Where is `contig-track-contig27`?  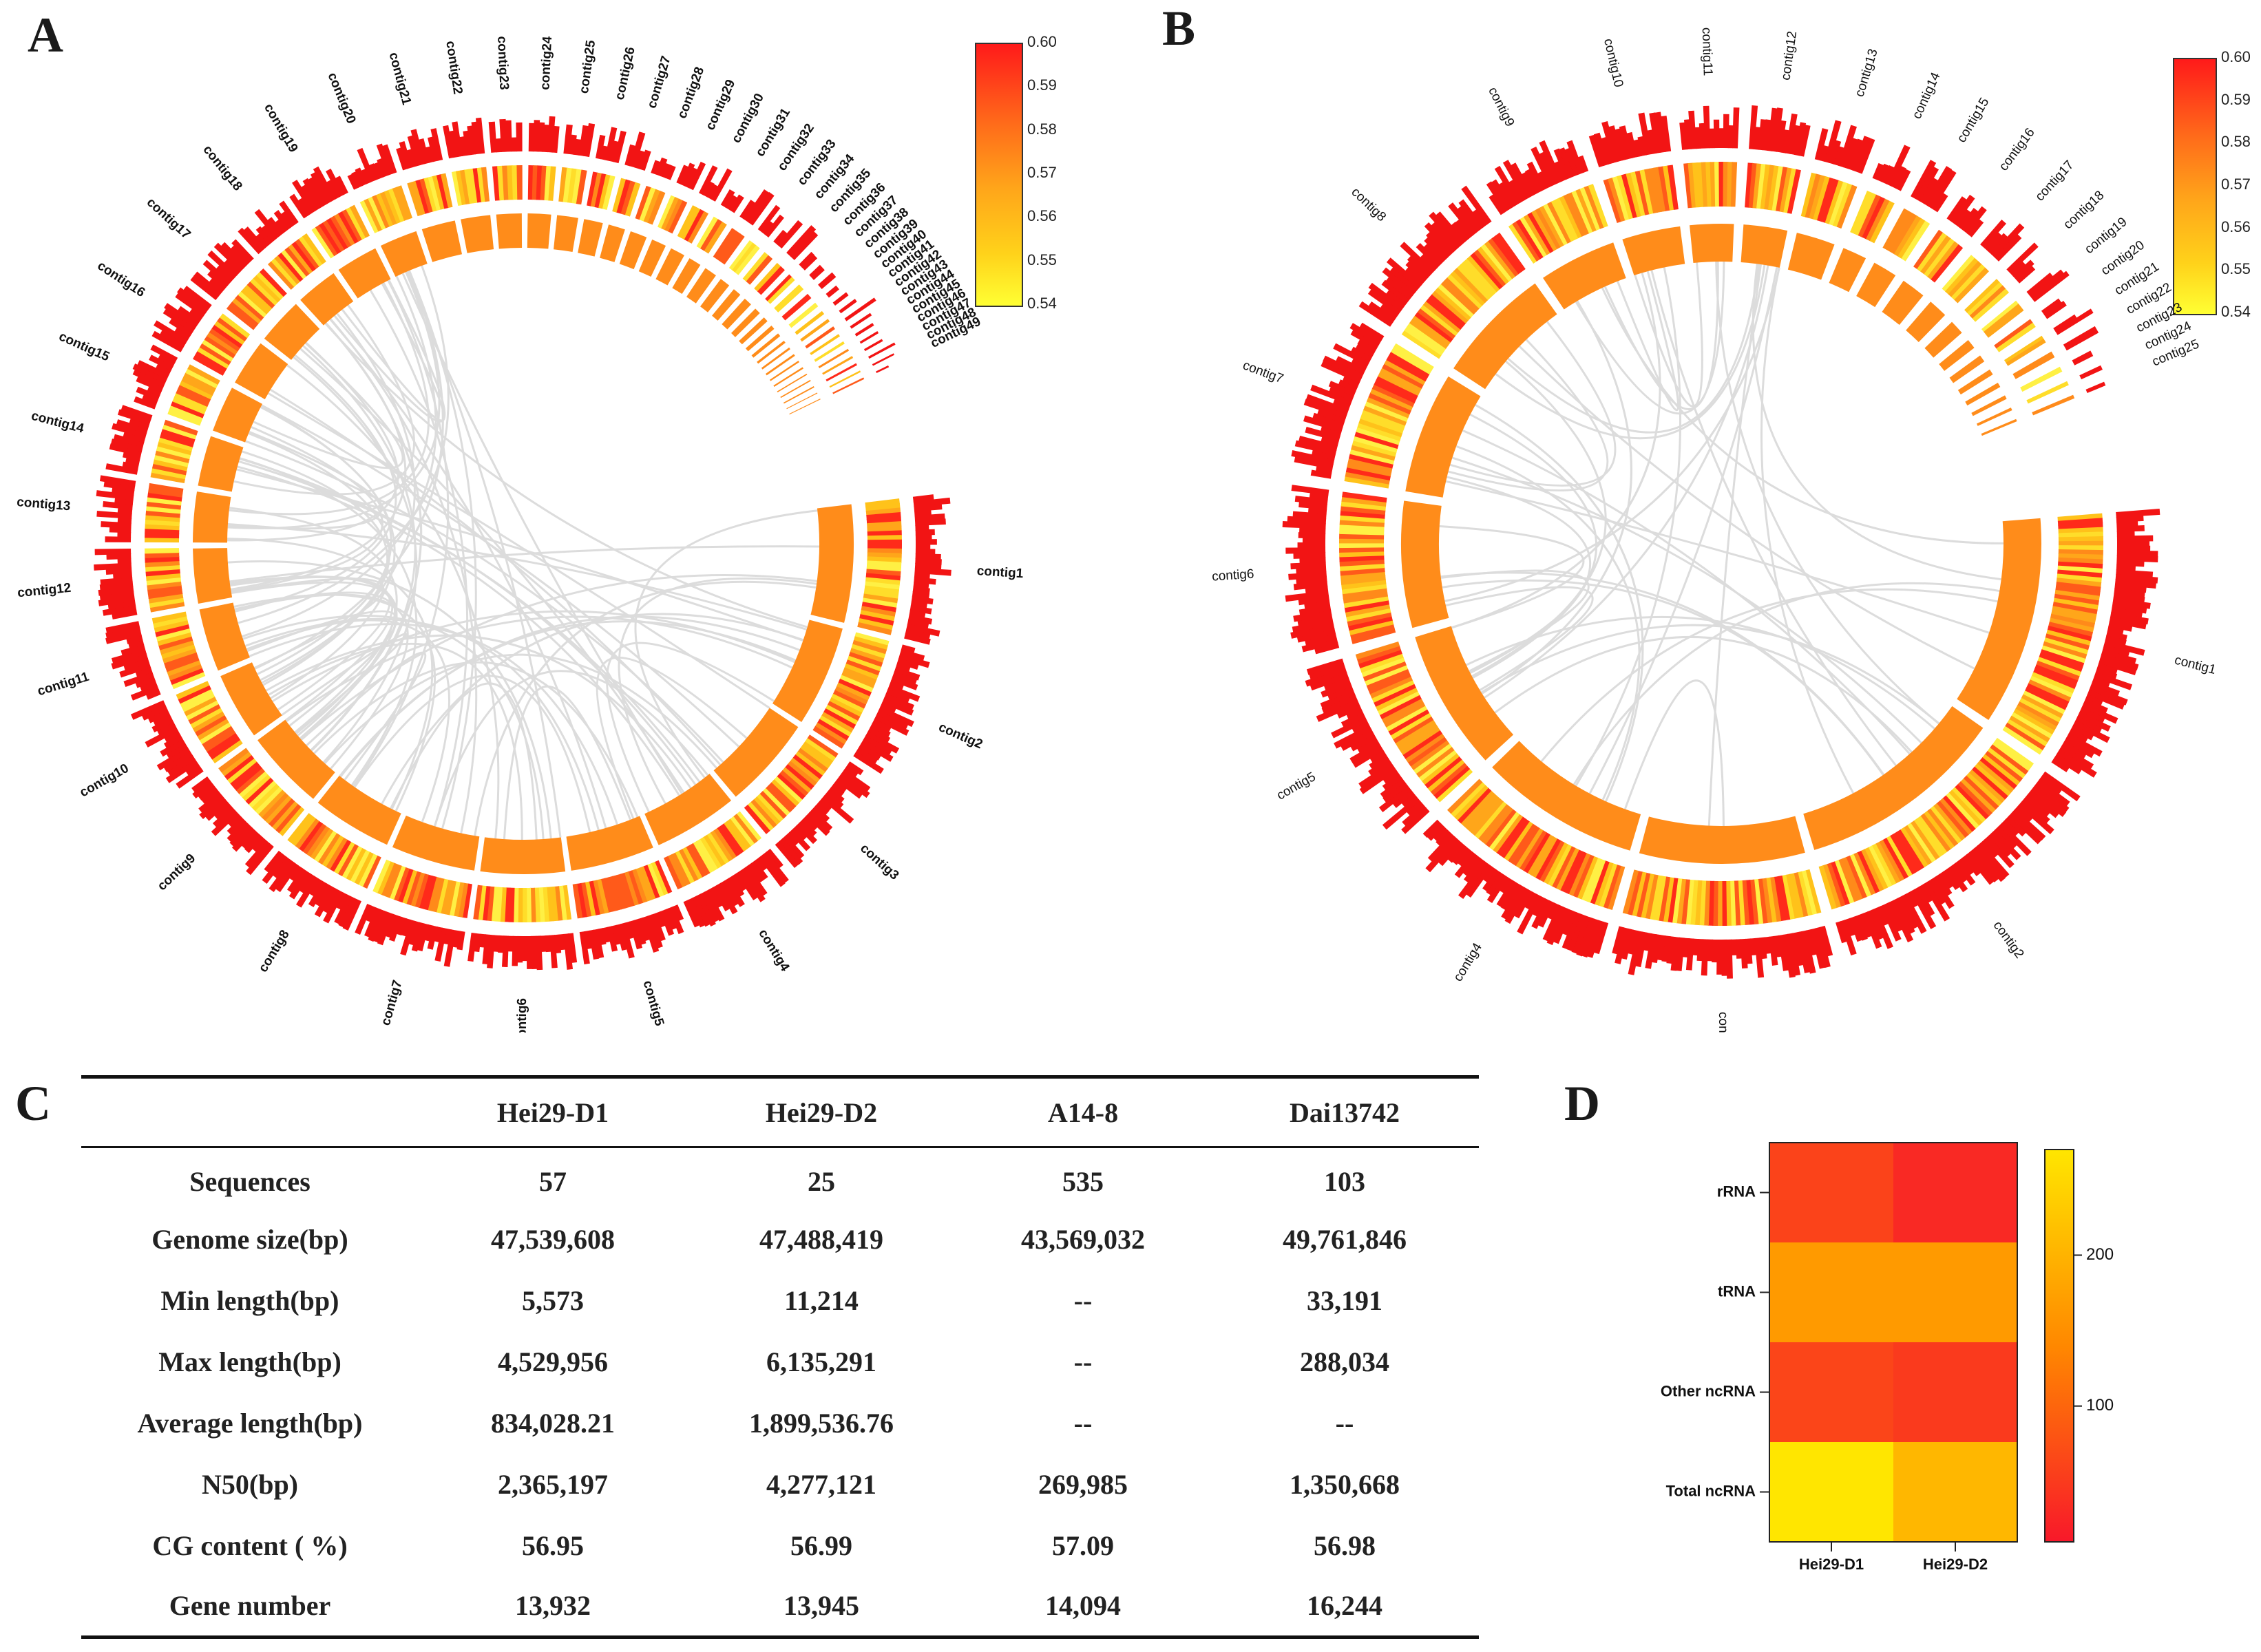 contig-track-contig27 is located at coordinates (625, 196).